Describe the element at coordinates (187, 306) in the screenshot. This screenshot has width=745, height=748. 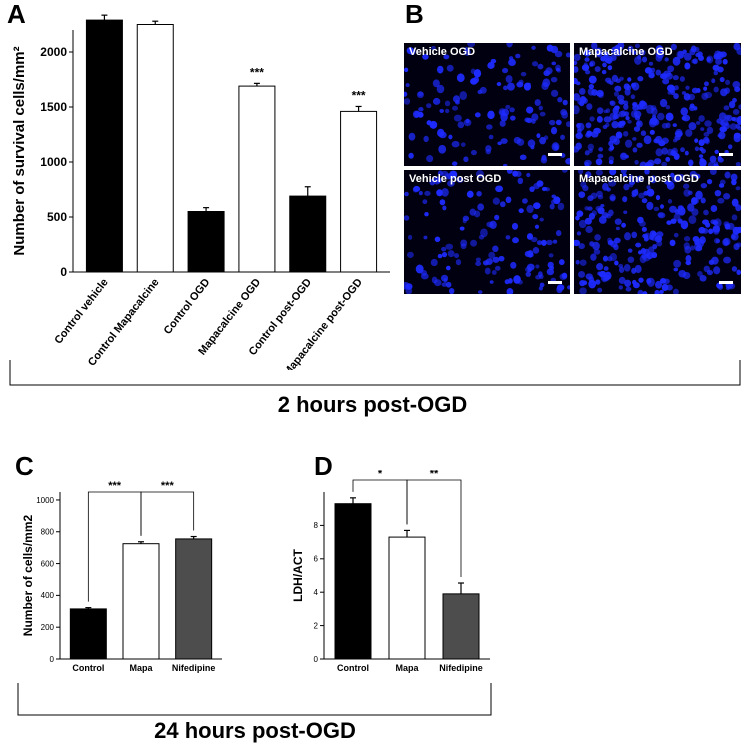
I see `category-label: Control OGD` at that location.